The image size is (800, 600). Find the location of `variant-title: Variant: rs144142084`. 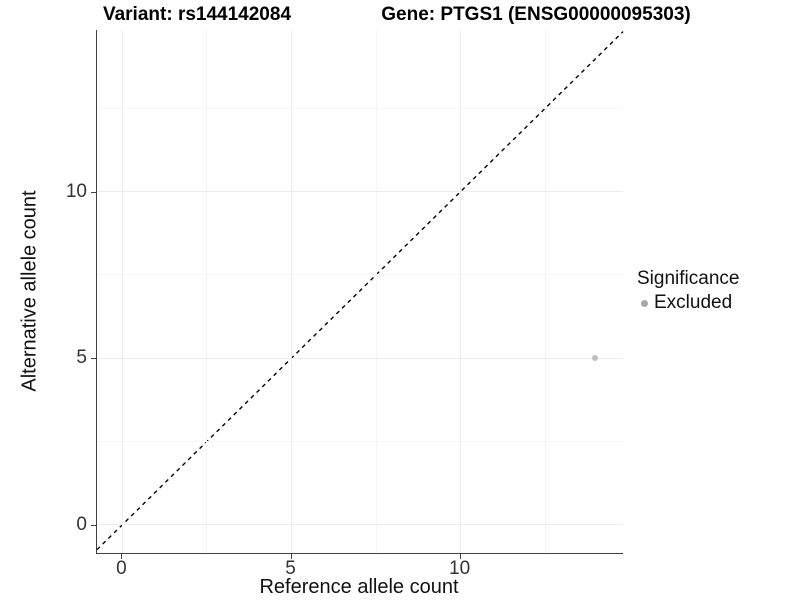

variant-title: Variant: rs144142084 is located at coordinates (197, 14).